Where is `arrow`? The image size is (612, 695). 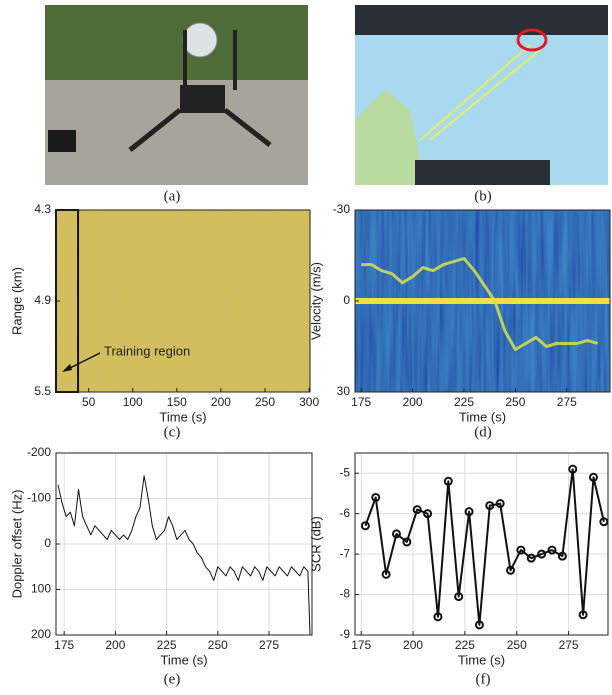
arrow is located at coordinates (83, 361).